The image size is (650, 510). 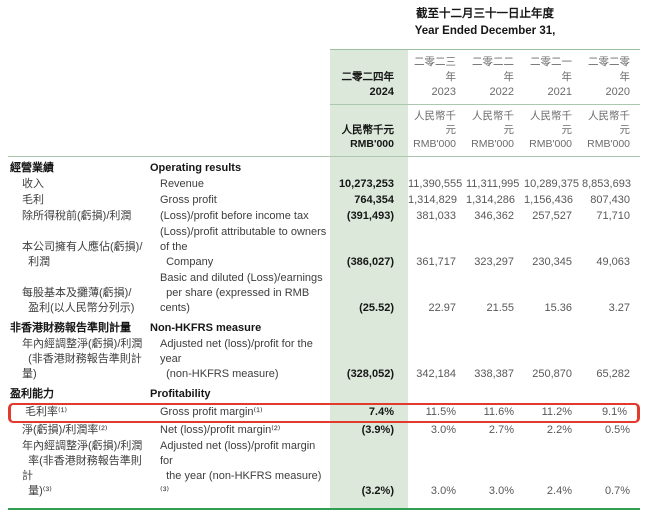 I want to click on value-2022: 1,314,286, so click(x=490, y=200).